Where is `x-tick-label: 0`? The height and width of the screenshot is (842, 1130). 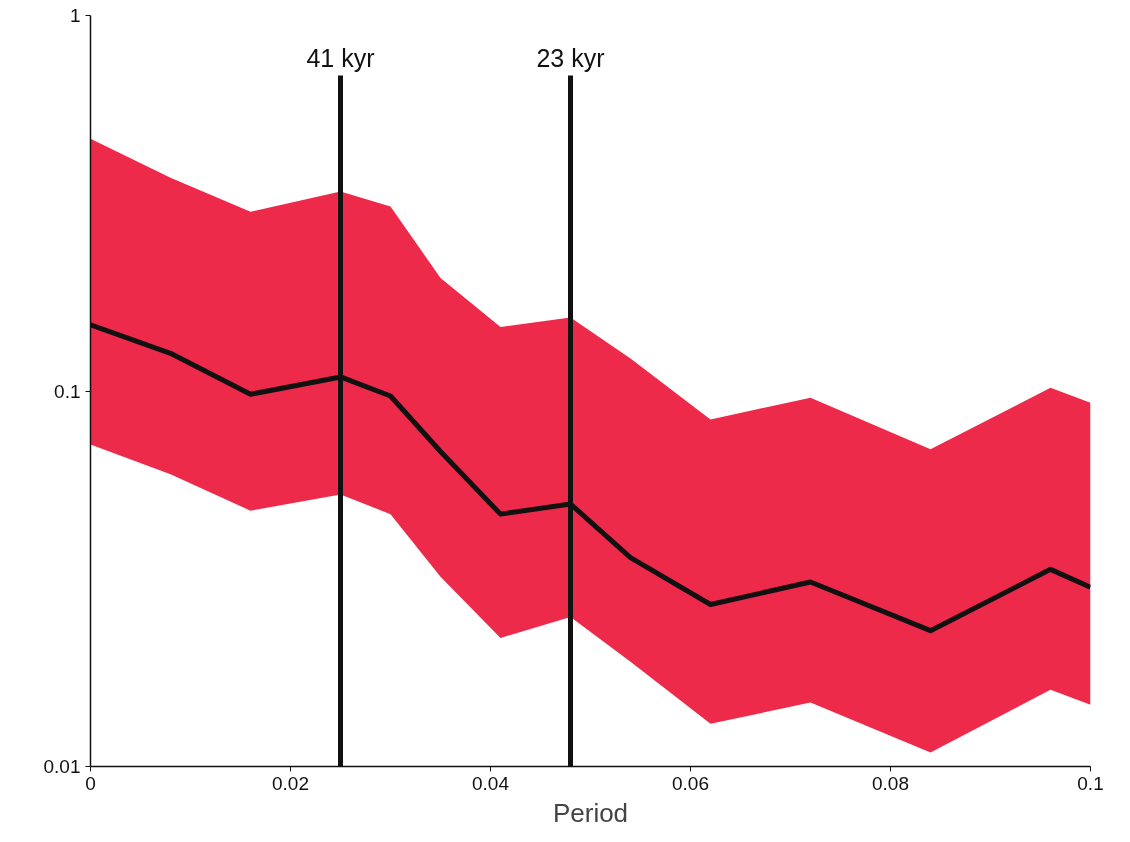
x-tick-label: 0 is located at coordinates (90, 783).